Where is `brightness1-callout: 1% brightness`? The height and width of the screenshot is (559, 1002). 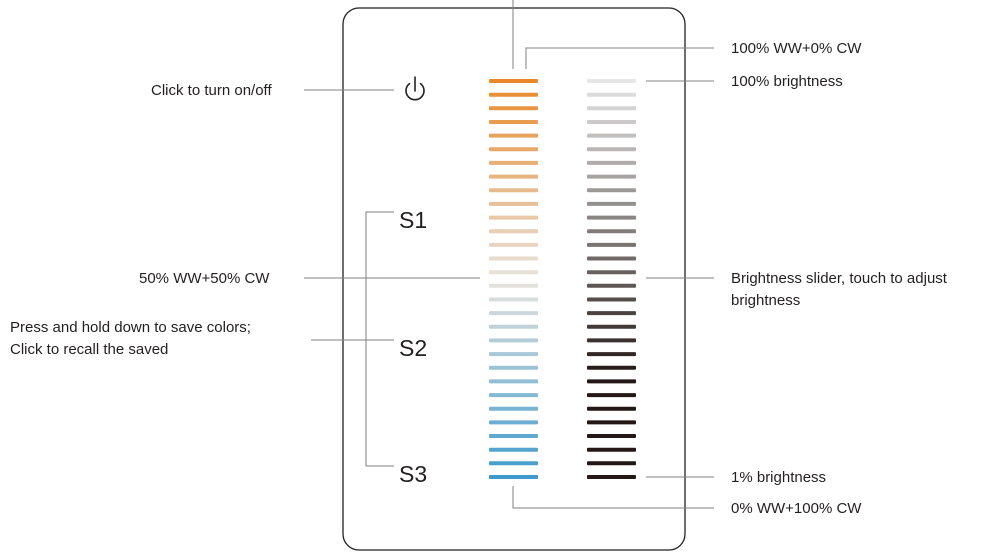 brightness1-callout: 1% brightness is located at coordinates (779, 477).